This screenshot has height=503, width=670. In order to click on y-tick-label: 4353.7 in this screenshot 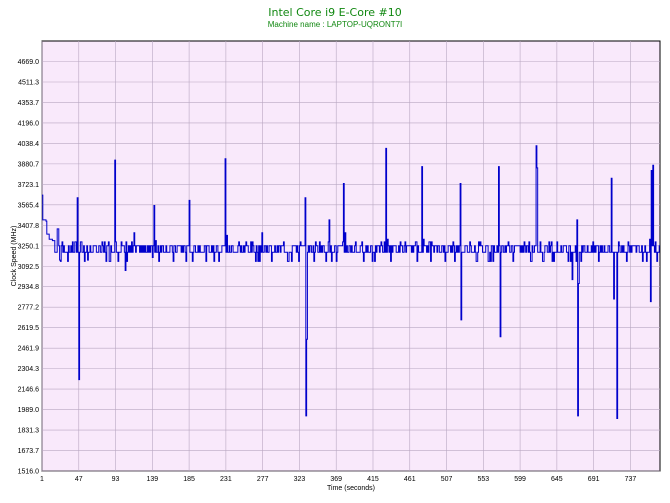, I will do `click(29, 103)`.